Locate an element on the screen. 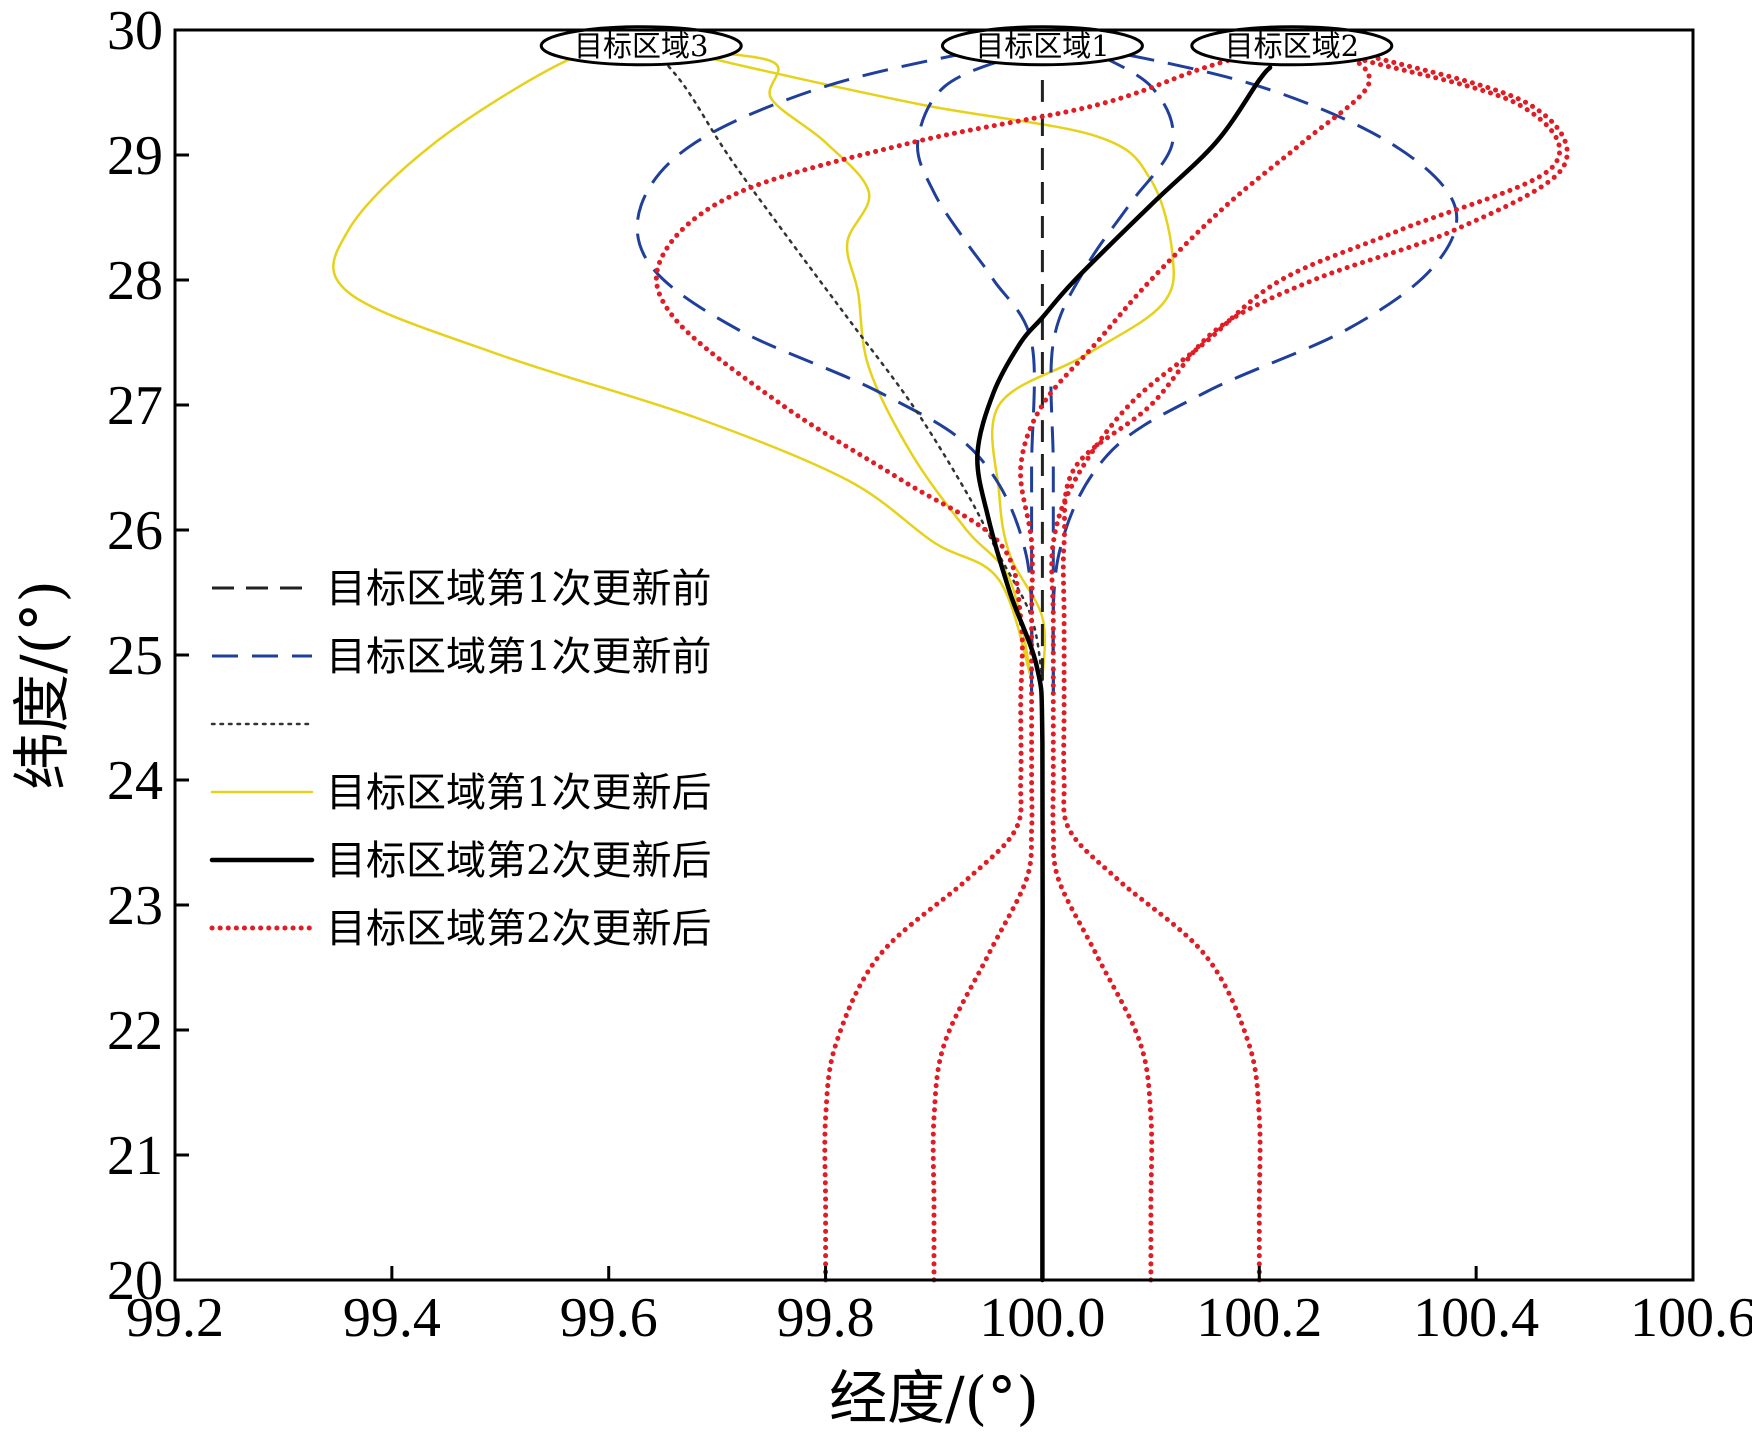  legend-item-0: 目标区域第1次更新前 is located at coordinates (461, 589).